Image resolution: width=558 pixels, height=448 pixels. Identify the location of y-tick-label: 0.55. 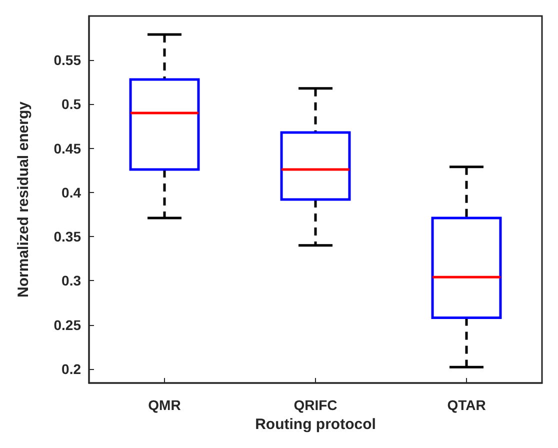
(68, 60).